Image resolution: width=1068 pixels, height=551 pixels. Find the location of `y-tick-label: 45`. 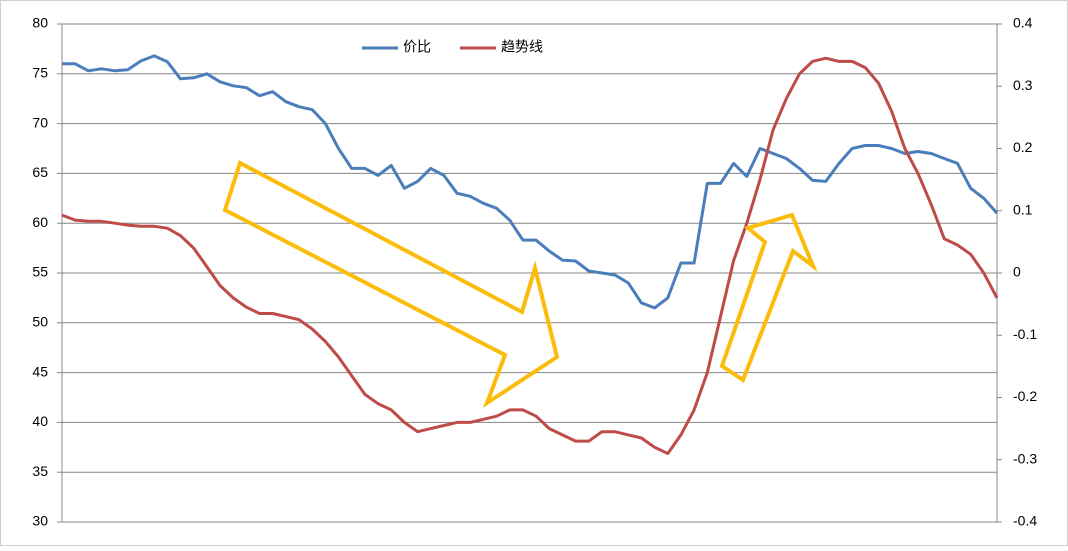

y-tick-label: 45 is located at coordinates (40, 371).